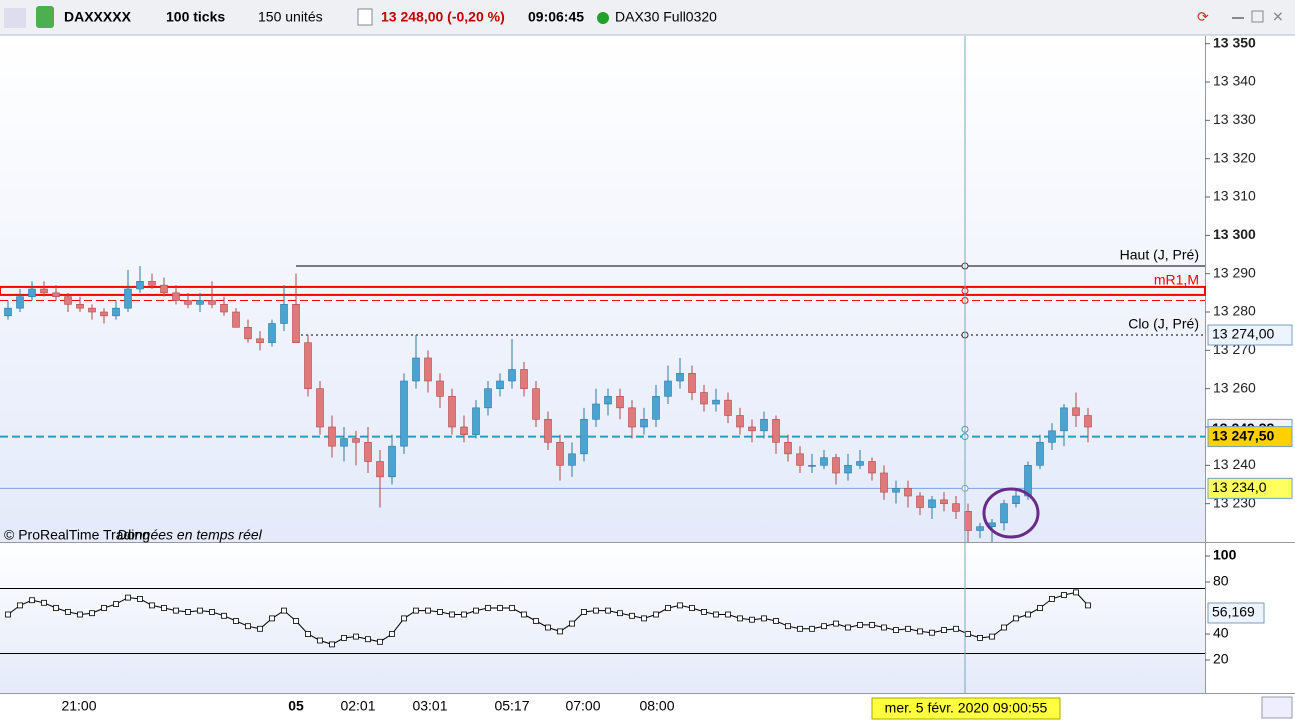 The height and width of the screenshot is (725, 1295). Describe the element at coordinates (1234, 196) in the screenshot. I see `y-tick-label: 13 310` at that location.